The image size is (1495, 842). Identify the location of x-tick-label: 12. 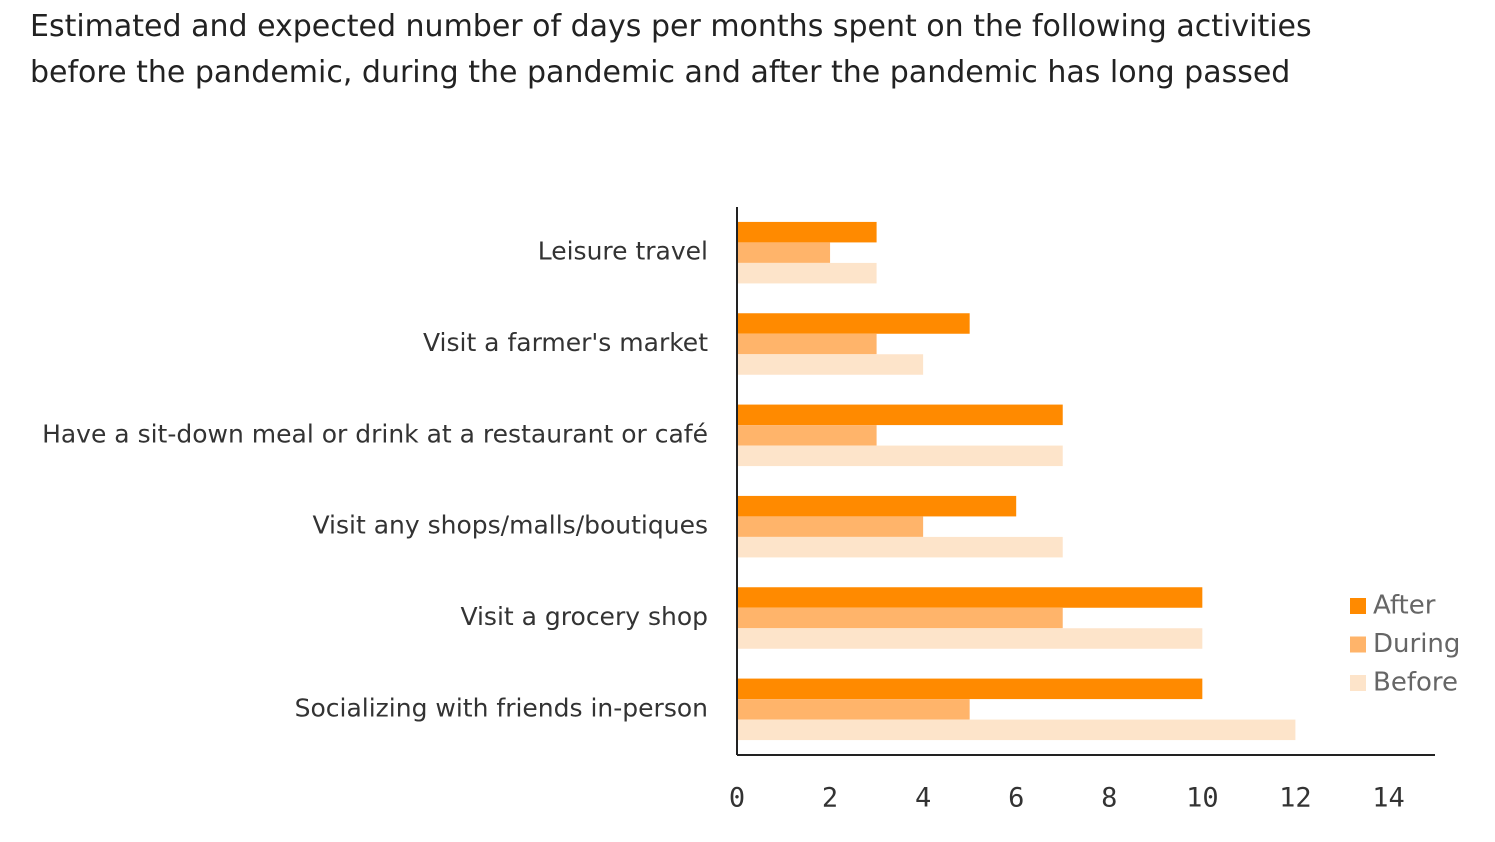
(1295, 798).